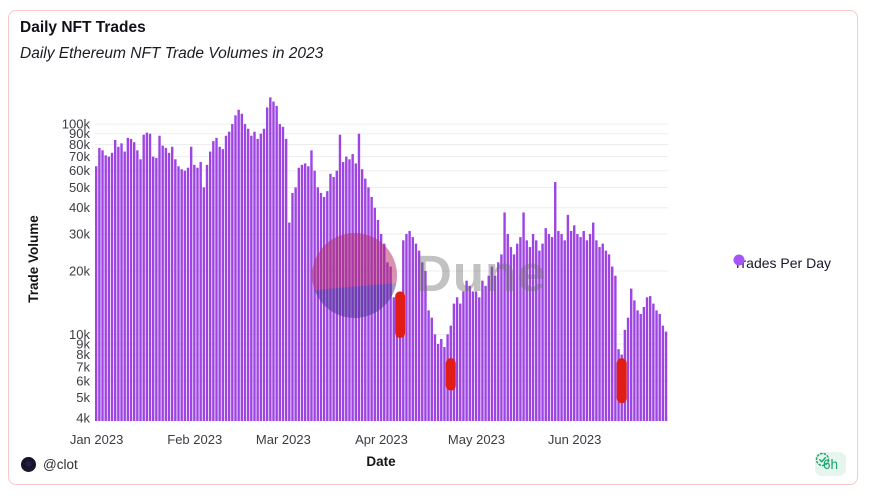  What do you see at coordinates (79, 187) in the screenshot?
I see `y-tick-label: 50k` at bounding box center [79, 187].